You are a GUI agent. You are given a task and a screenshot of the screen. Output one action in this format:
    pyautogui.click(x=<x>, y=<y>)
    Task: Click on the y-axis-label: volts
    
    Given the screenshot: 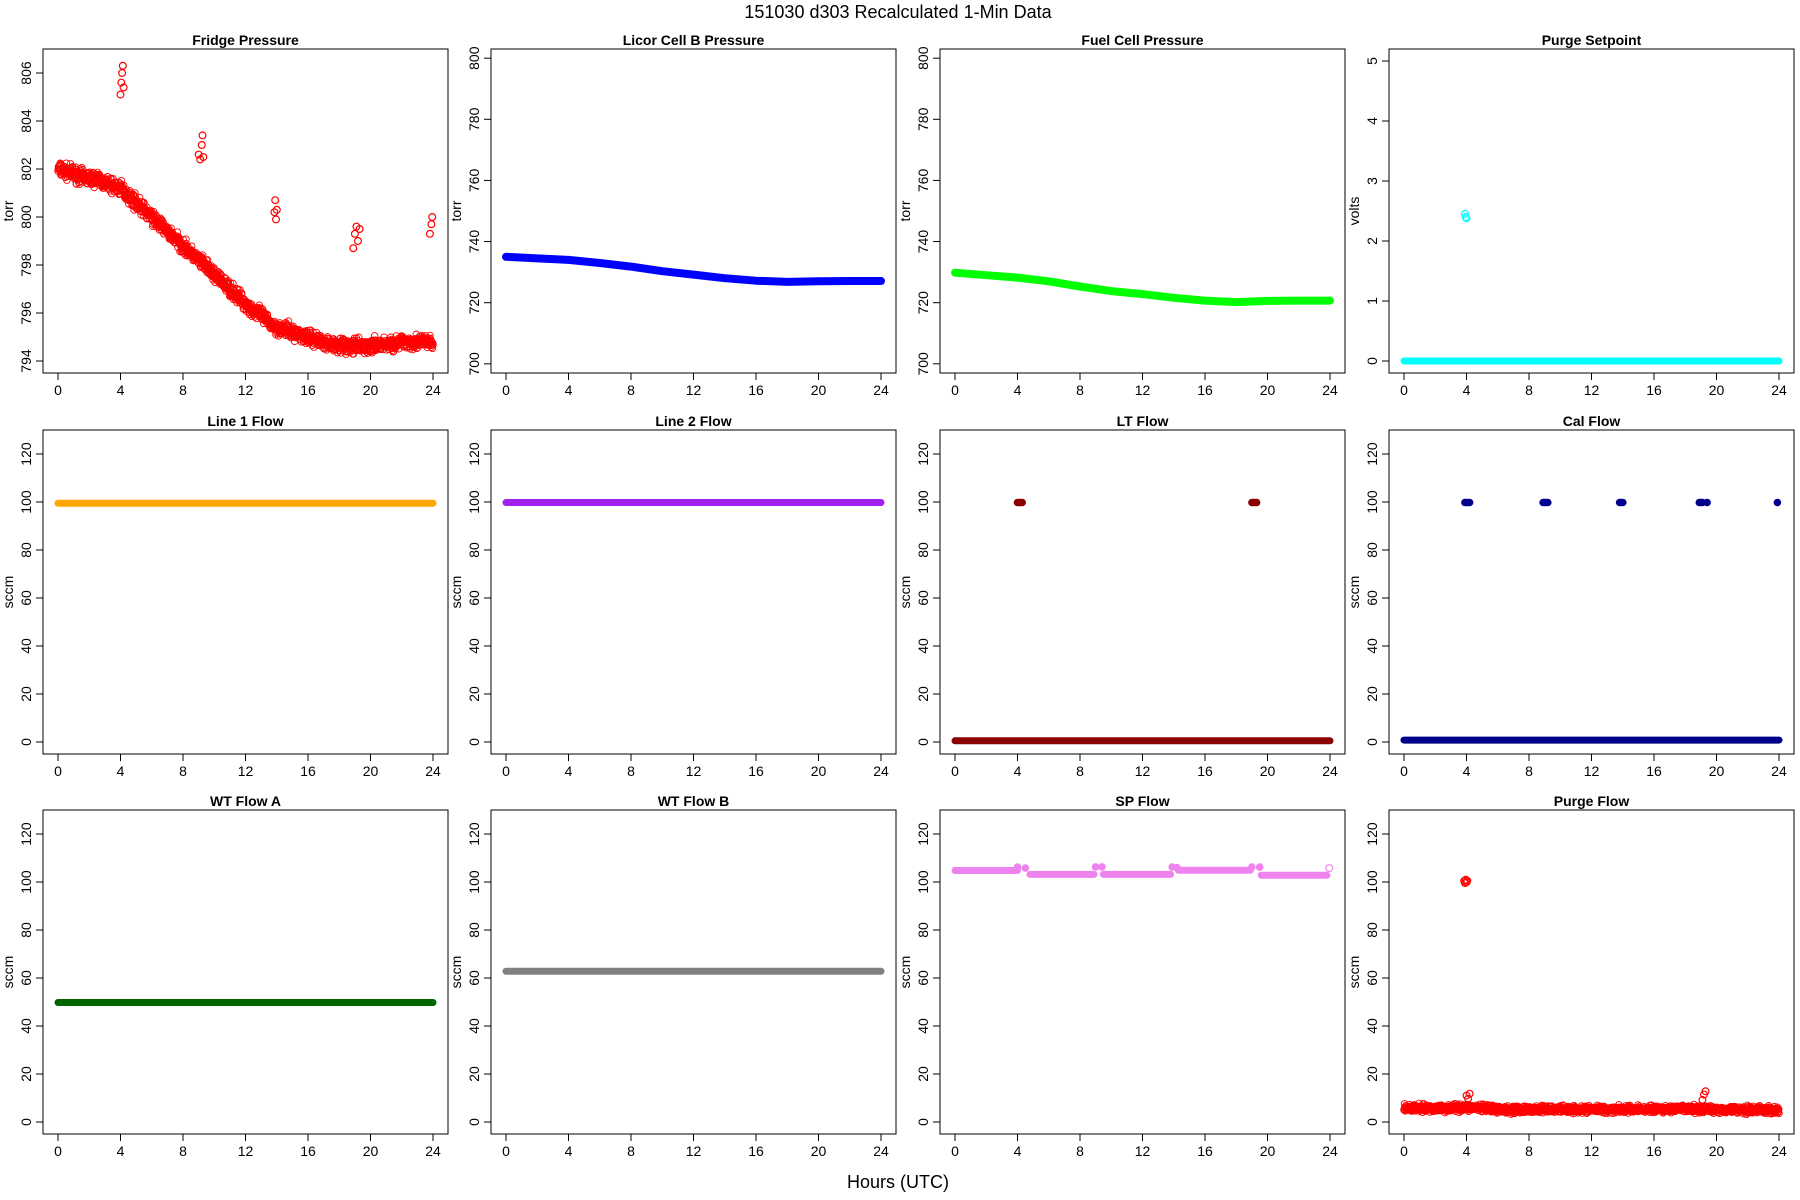 What is the action you would take?
    pyautogui.click(x=1354, y=211)
    